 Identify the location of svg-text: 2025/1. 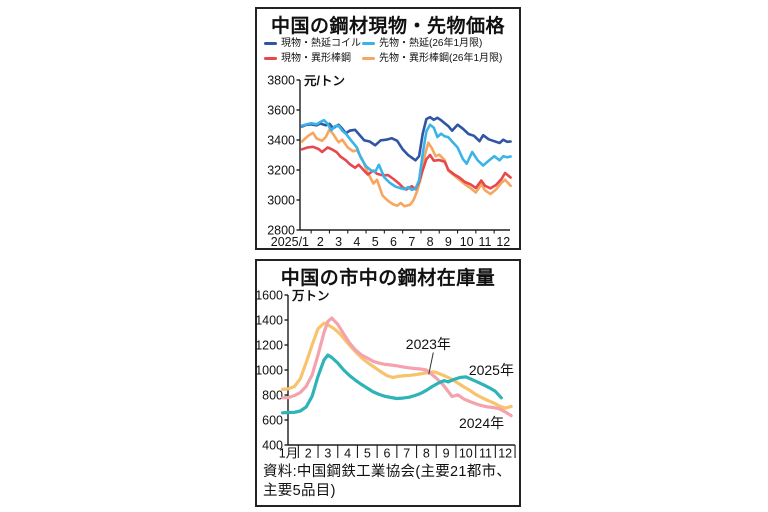
(290, 242).